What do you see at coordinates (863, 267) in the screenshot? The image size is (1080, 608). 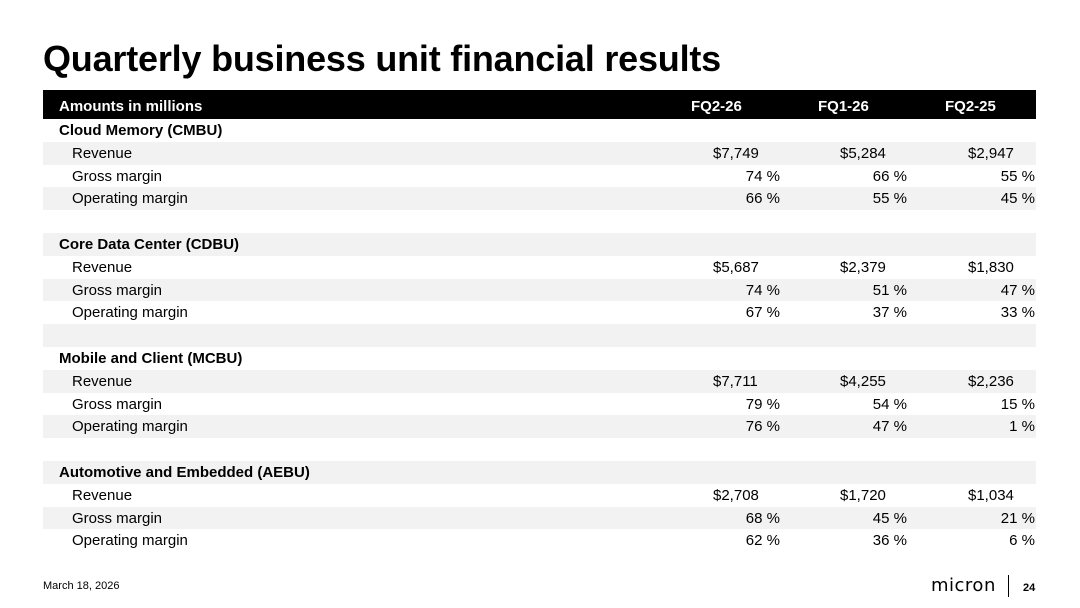 I see `cell-value: $2,379` at bounding box center [863, 267].